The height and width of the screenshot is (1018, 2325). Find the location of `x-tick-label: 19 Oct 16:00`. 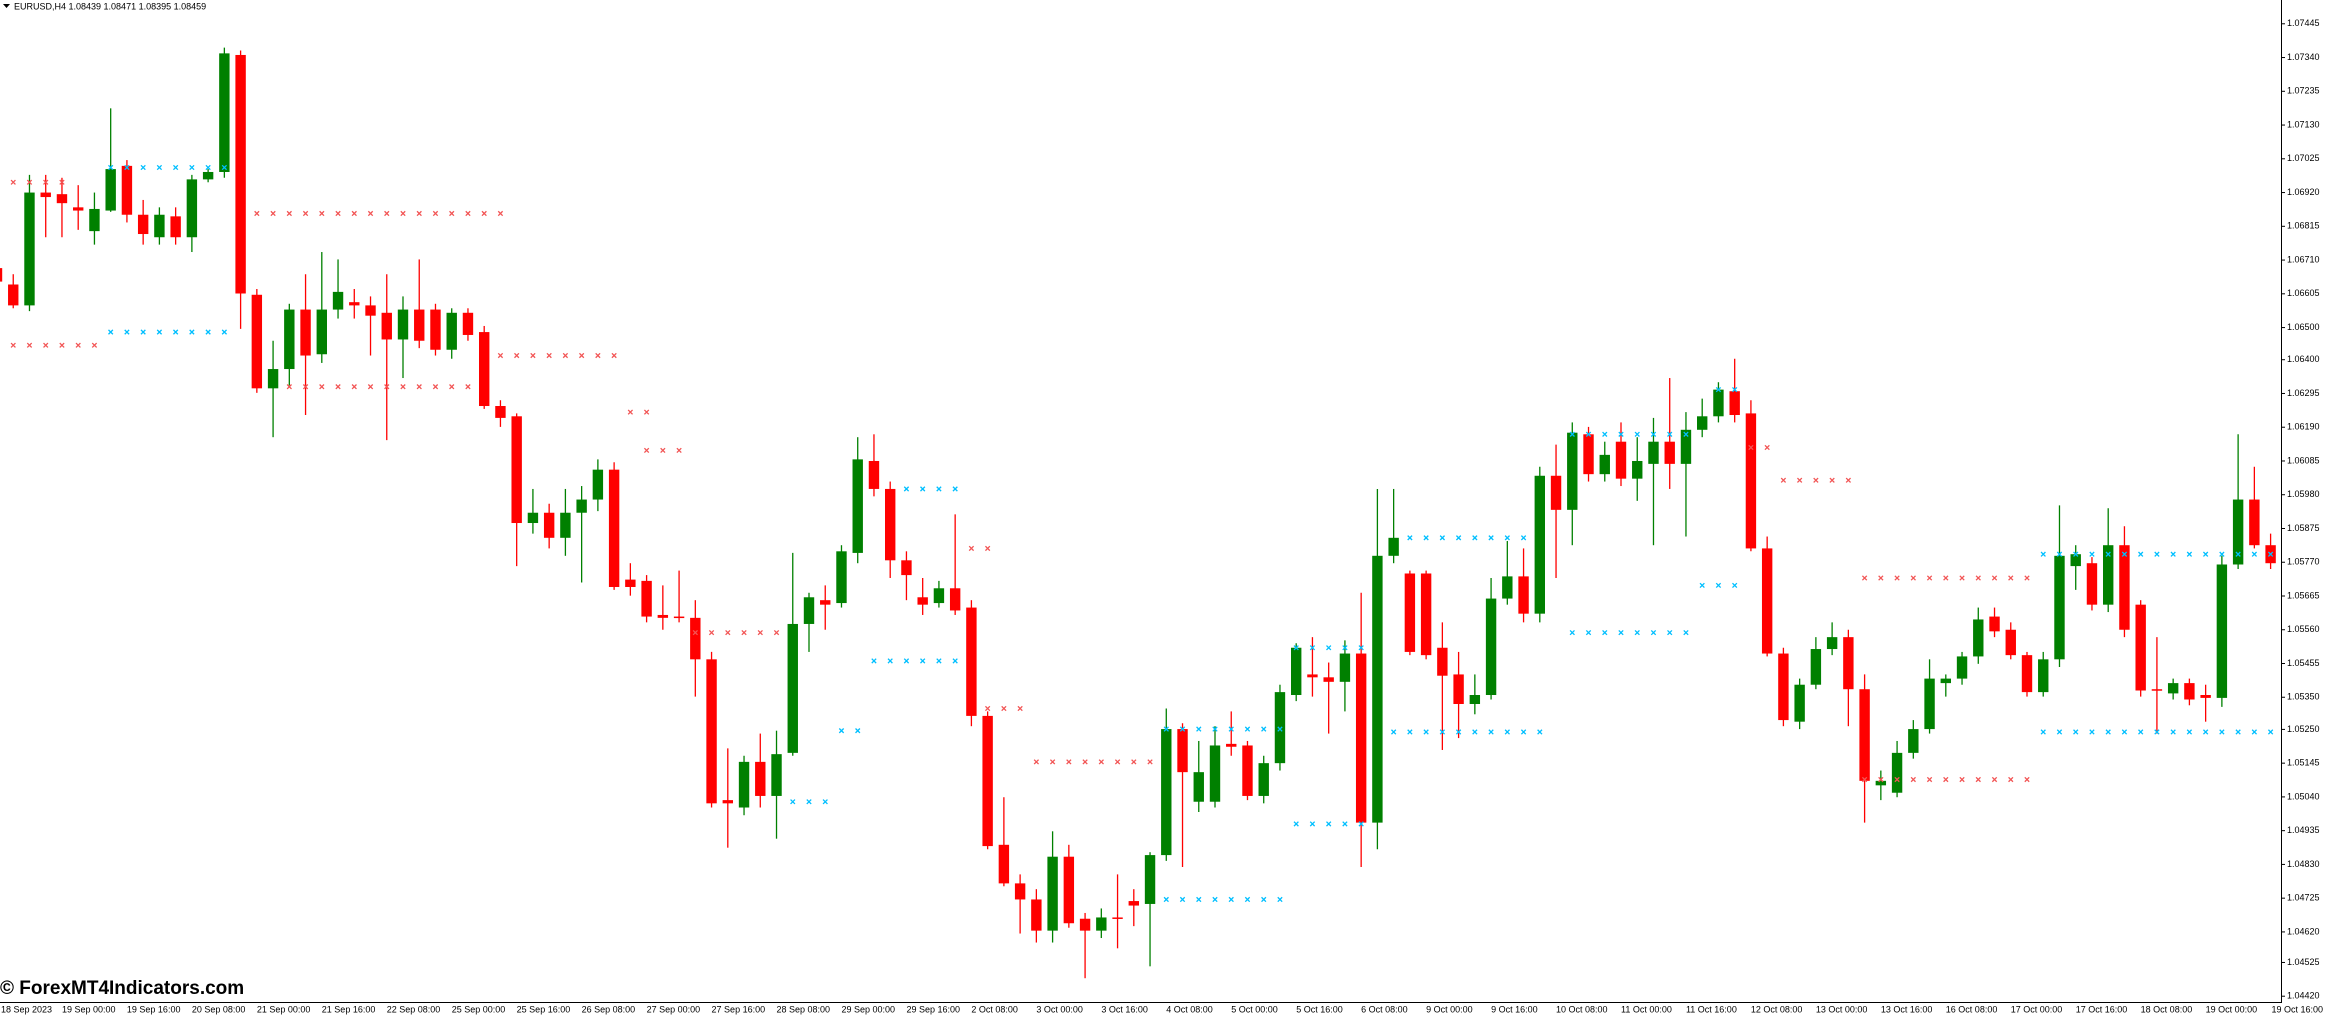

x-tick-label: 19 Oct 16:00 is located at coordinates (2297, 1009).